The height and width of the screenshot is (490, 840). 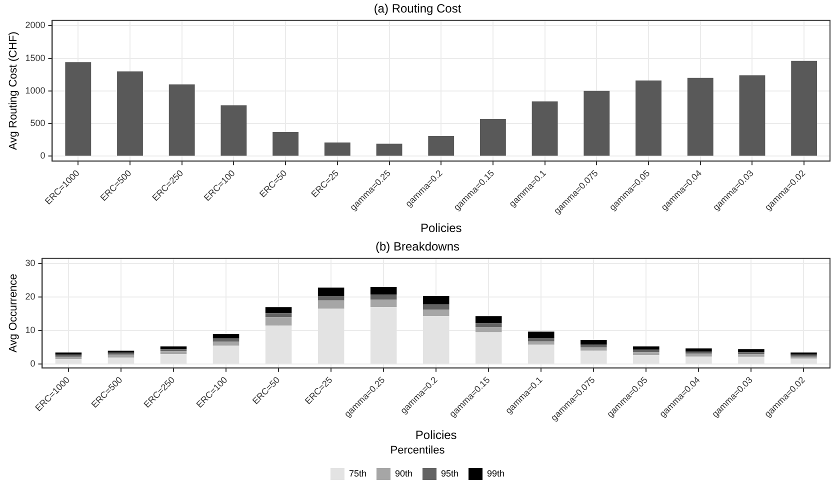 What do you see at coordinates (14, 313) in the screenshot?
I see `y-axis-title: Avg Occurrence` at bounding box center [14, 313].